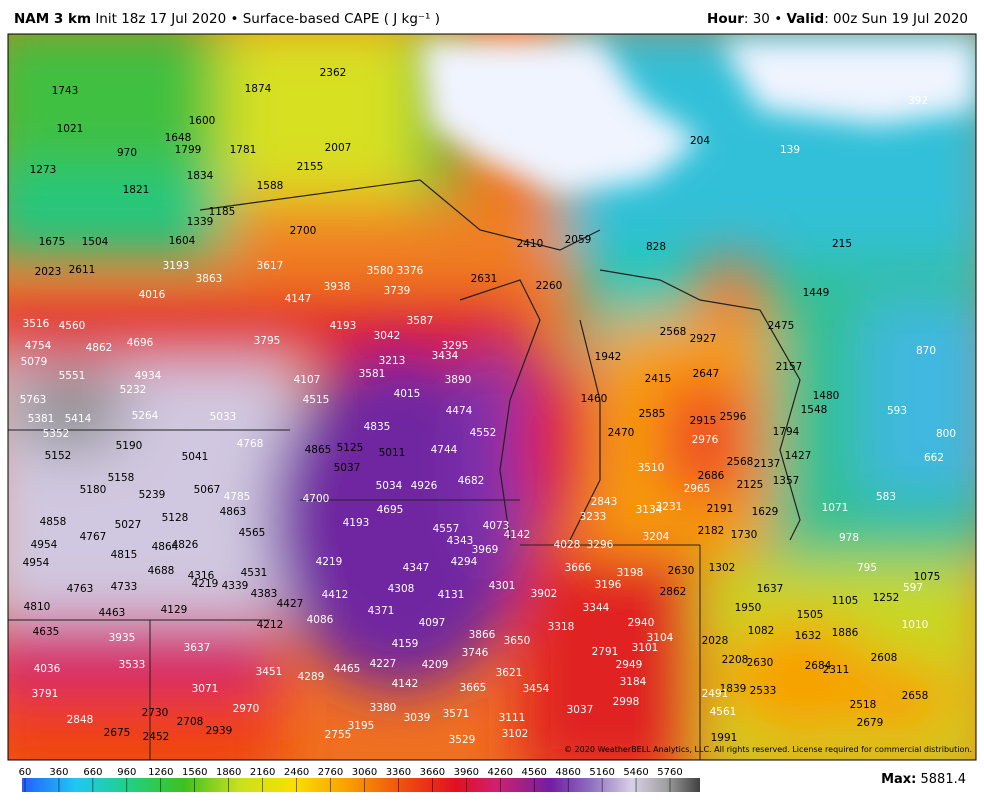  Describe the element at coordinates (333, 73) in the screenshot. I see `cape-label: 2362` at that location.